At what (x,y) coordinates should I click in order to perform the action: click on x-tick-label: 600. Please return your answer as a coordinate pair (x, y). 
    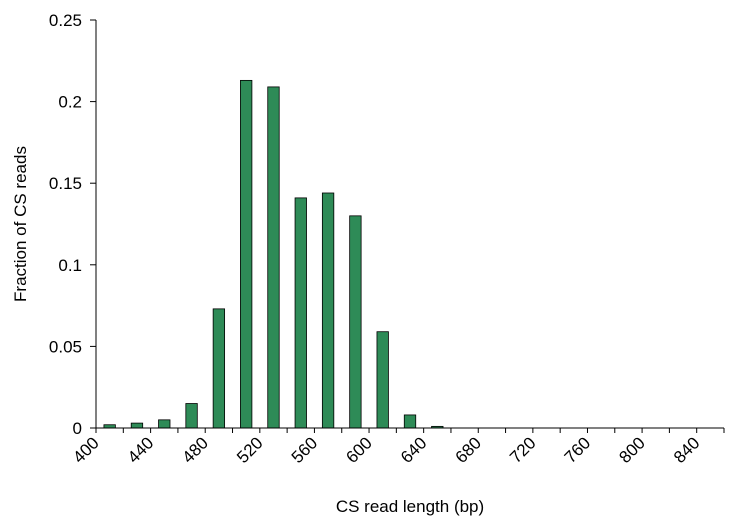
    Looking at the image, I should click on (358, 449).